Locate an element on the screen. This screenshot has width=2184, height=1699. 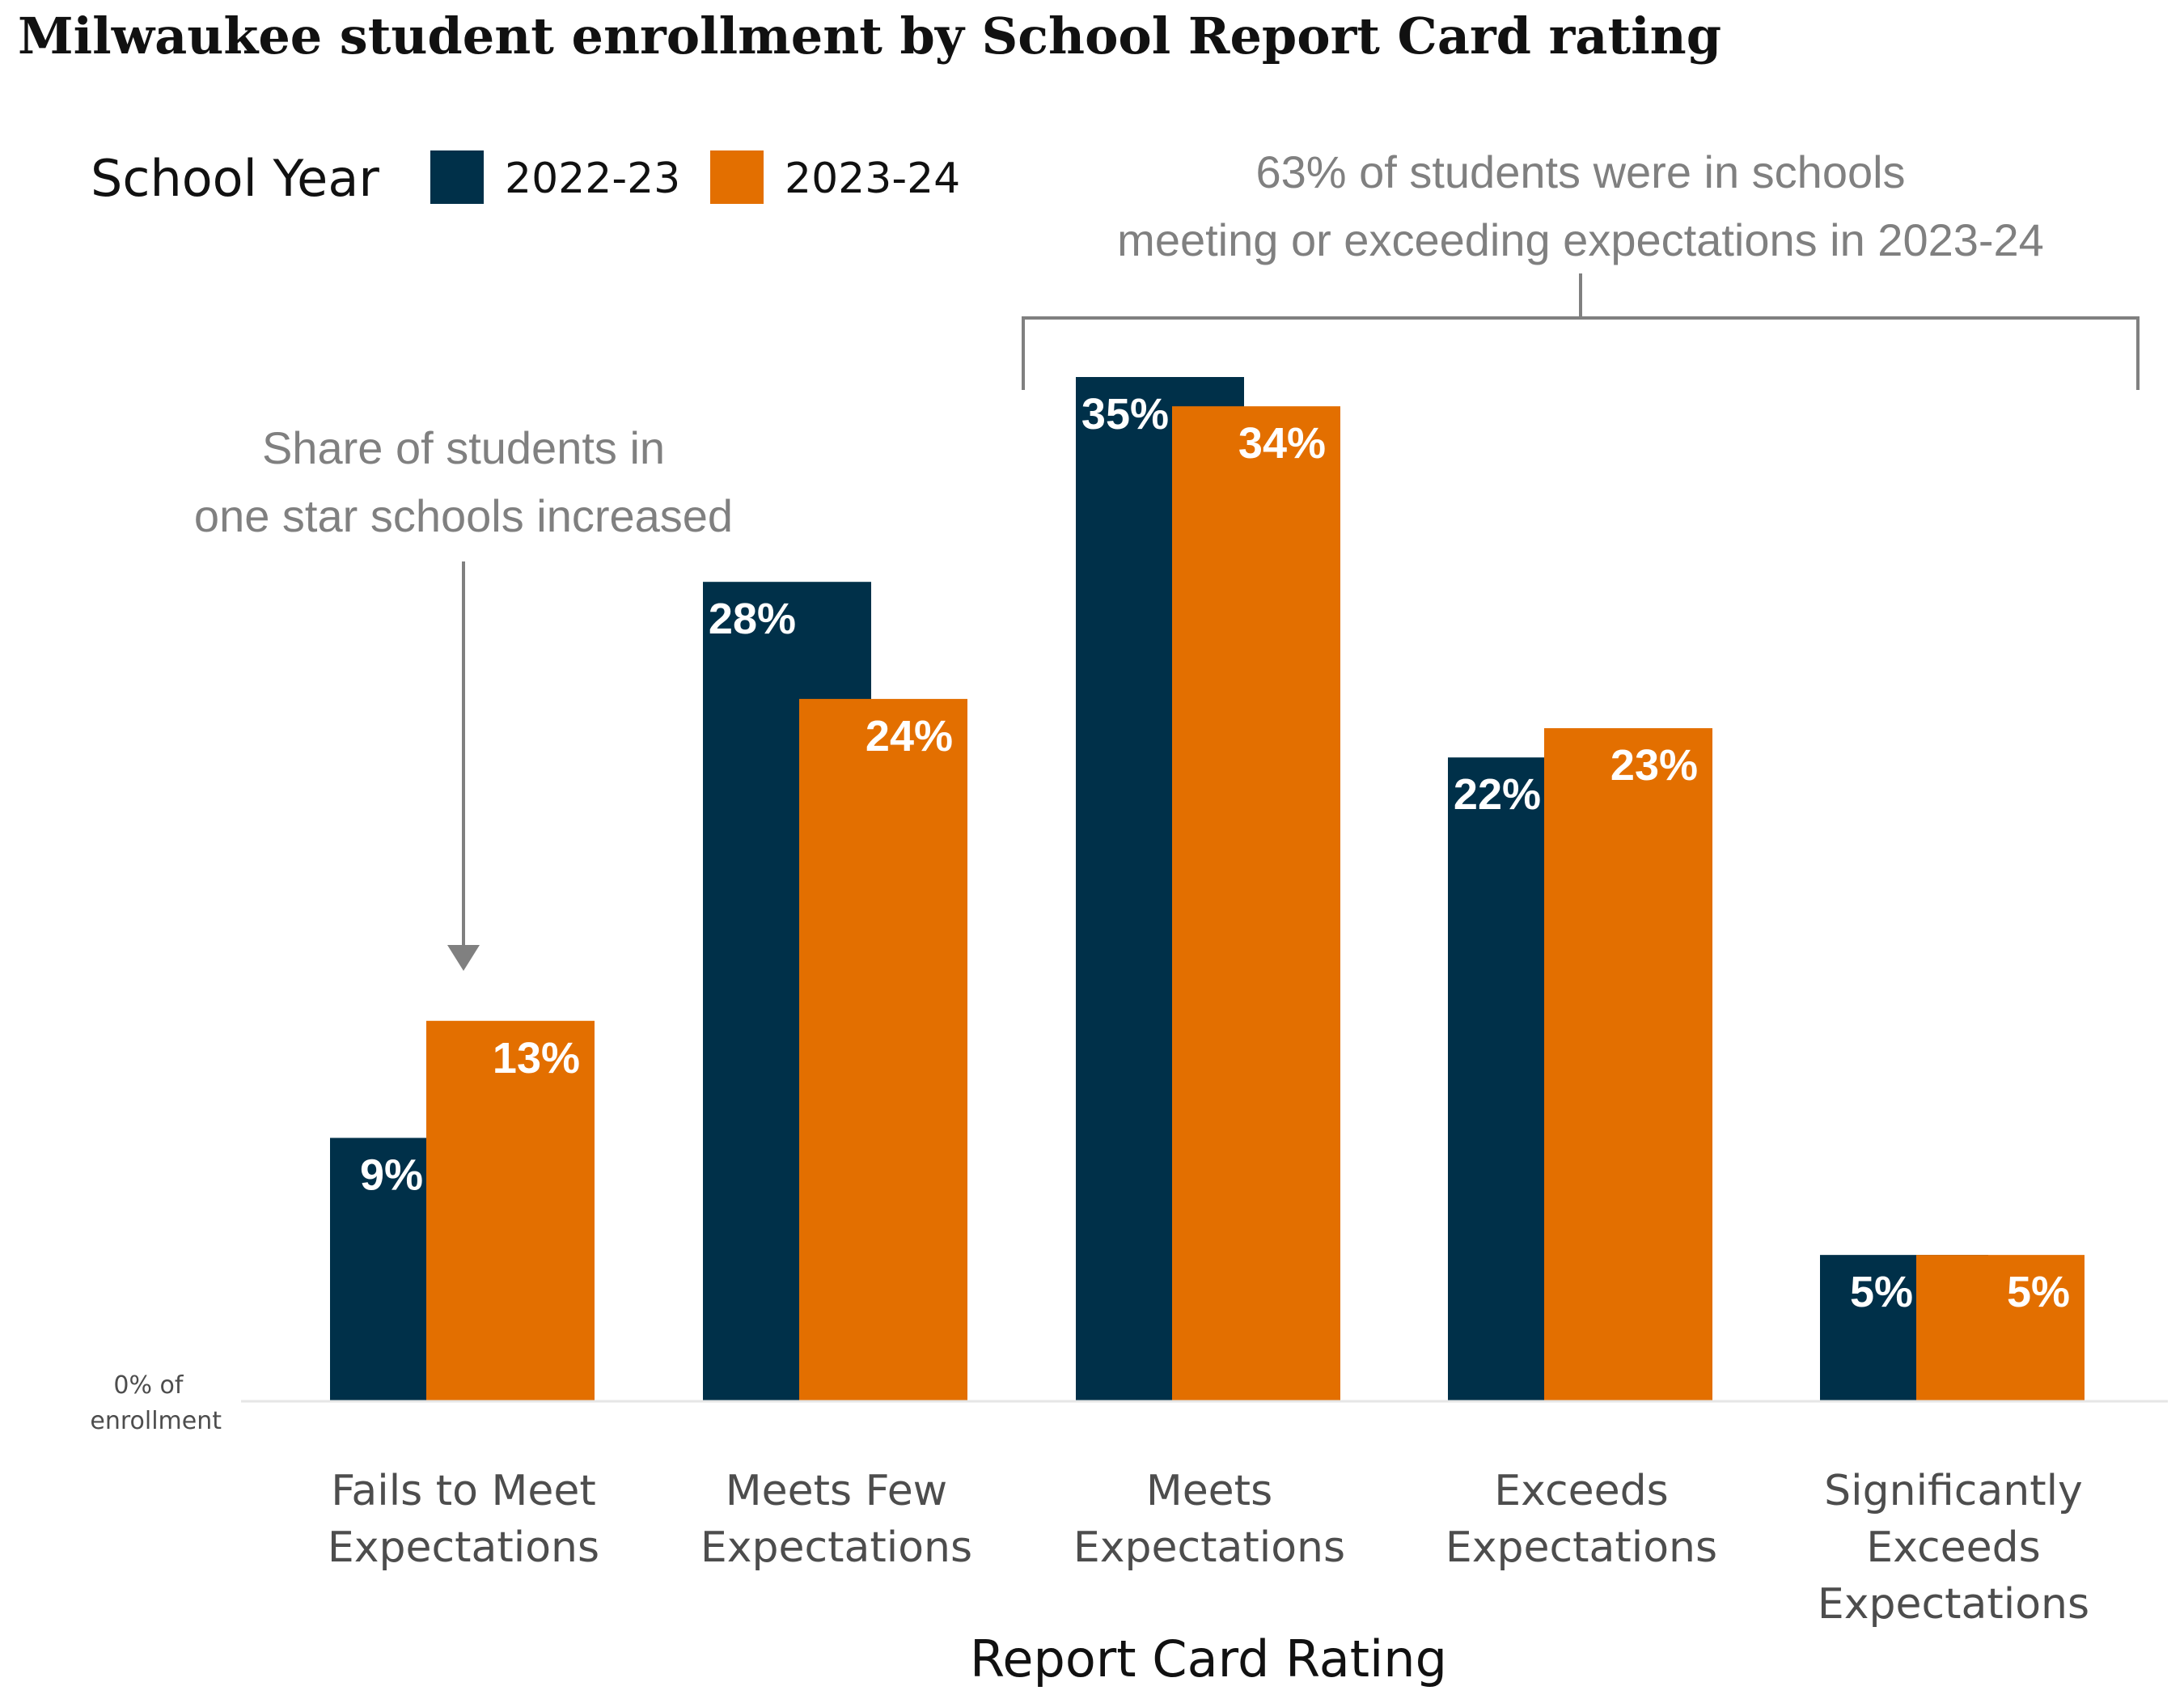
bar-label-2022-23-cat-4: 5% is located at coordinates (1881, 1292).